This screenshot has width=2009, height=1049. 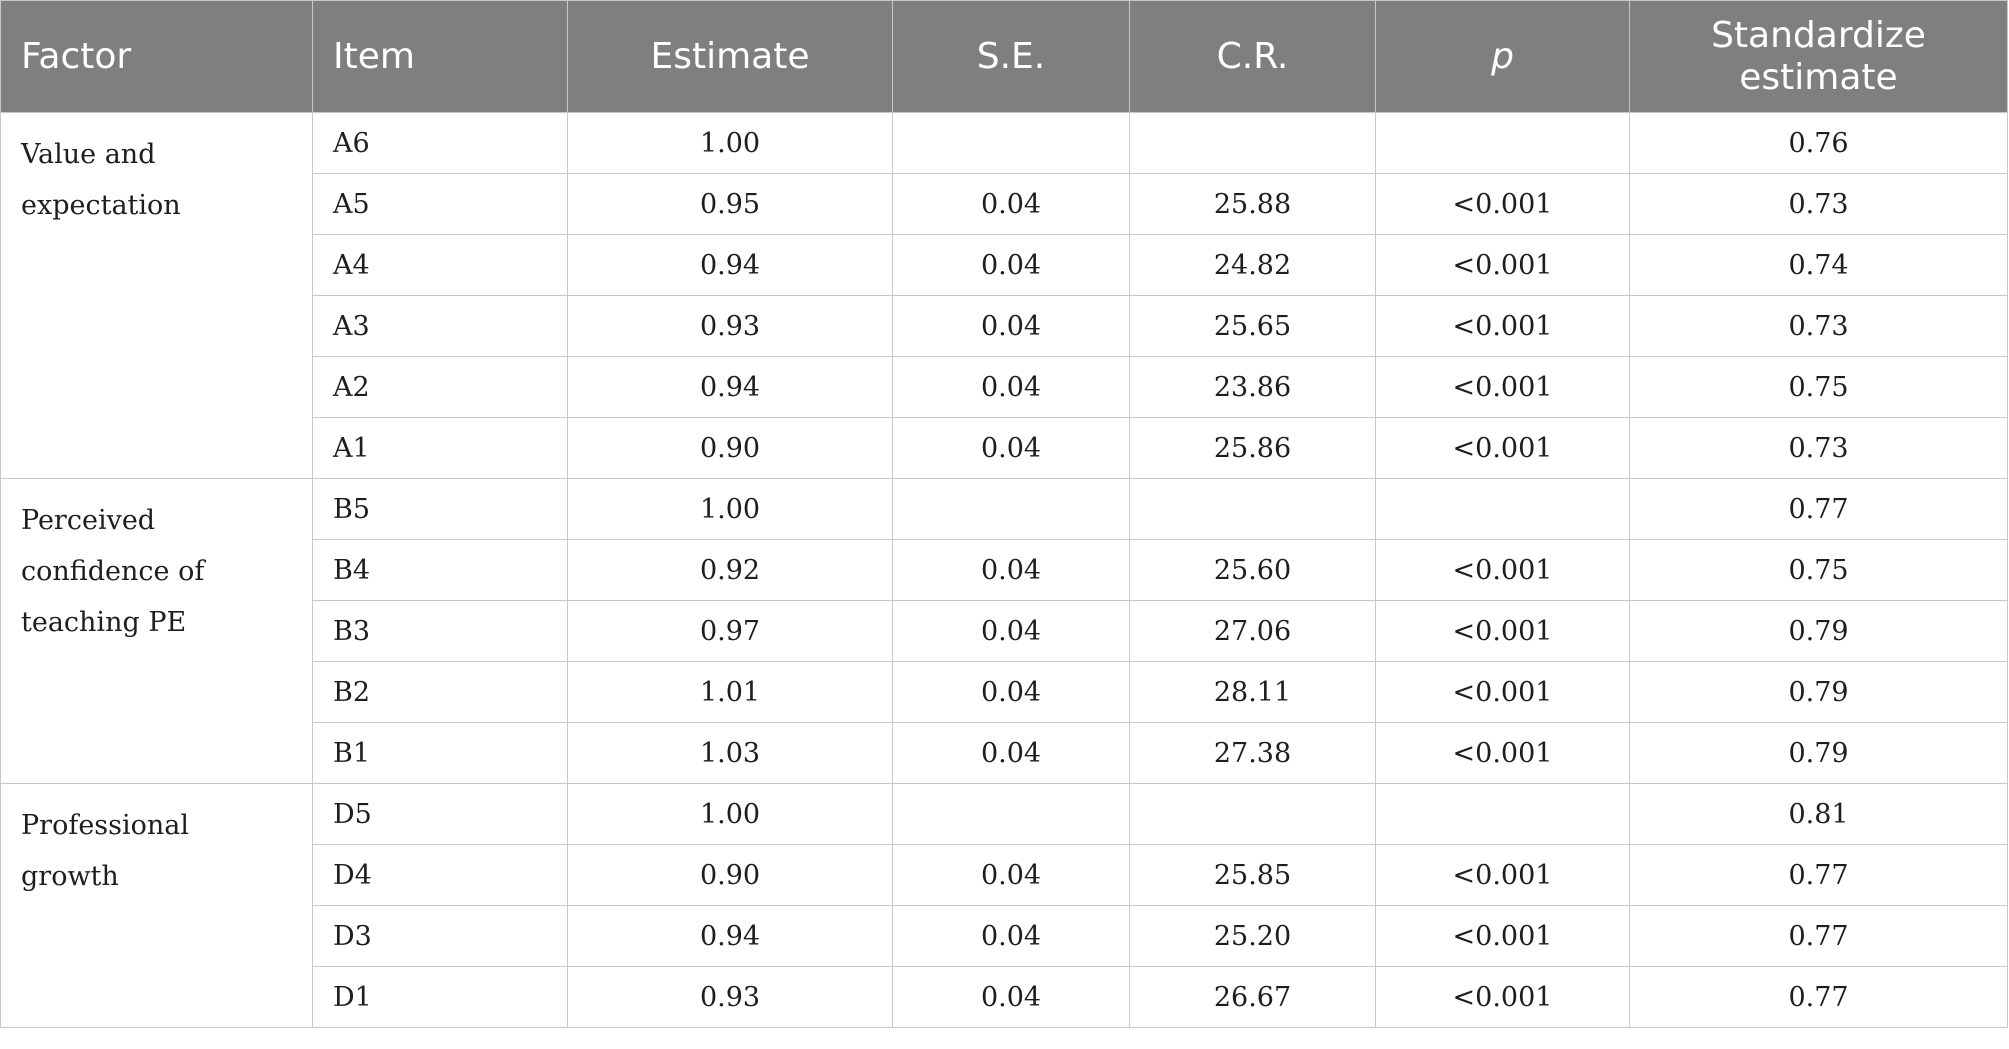 I want to click on header-standardize-line1: Standardize, so click(x=1818, y=35).